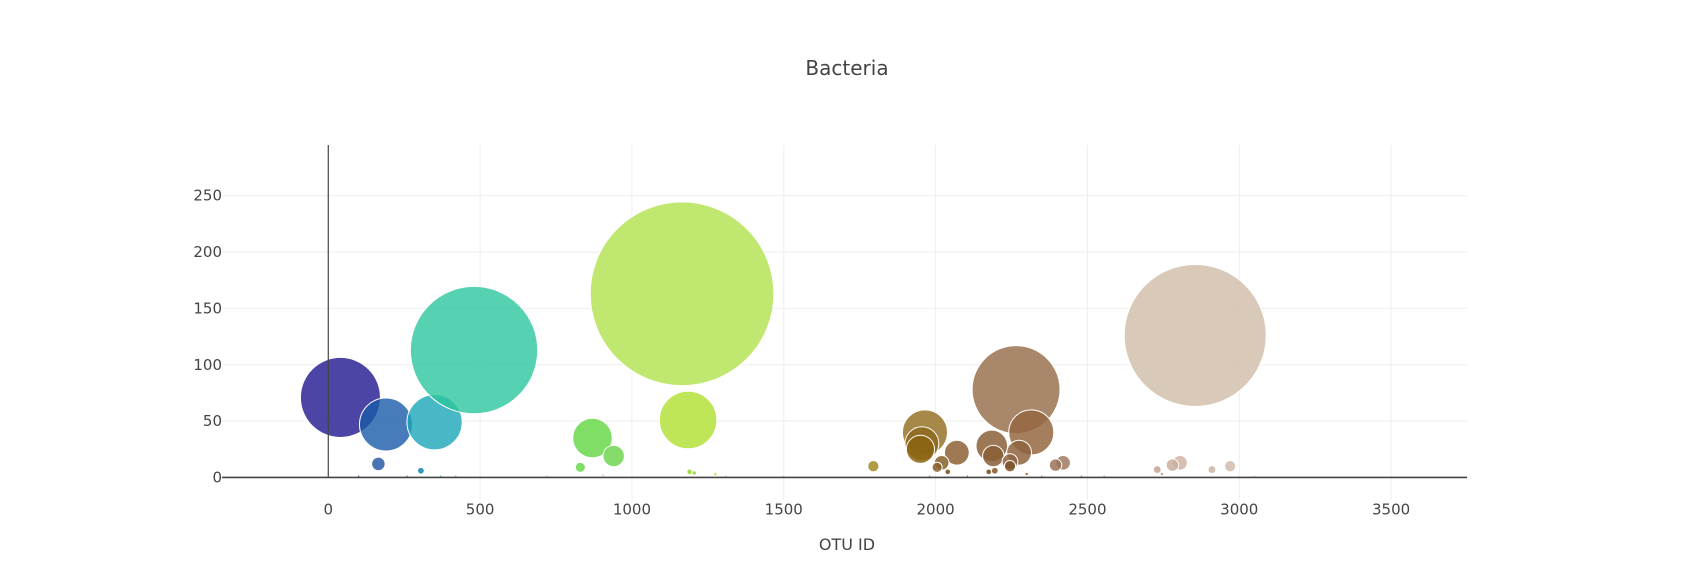 Image resolution: width=1692 pixels, height=572 pixels. What do you see at coordinates (207, 308) in the screenshot?
I see `y-tick-label: 150` at bounding box center [207, 308].